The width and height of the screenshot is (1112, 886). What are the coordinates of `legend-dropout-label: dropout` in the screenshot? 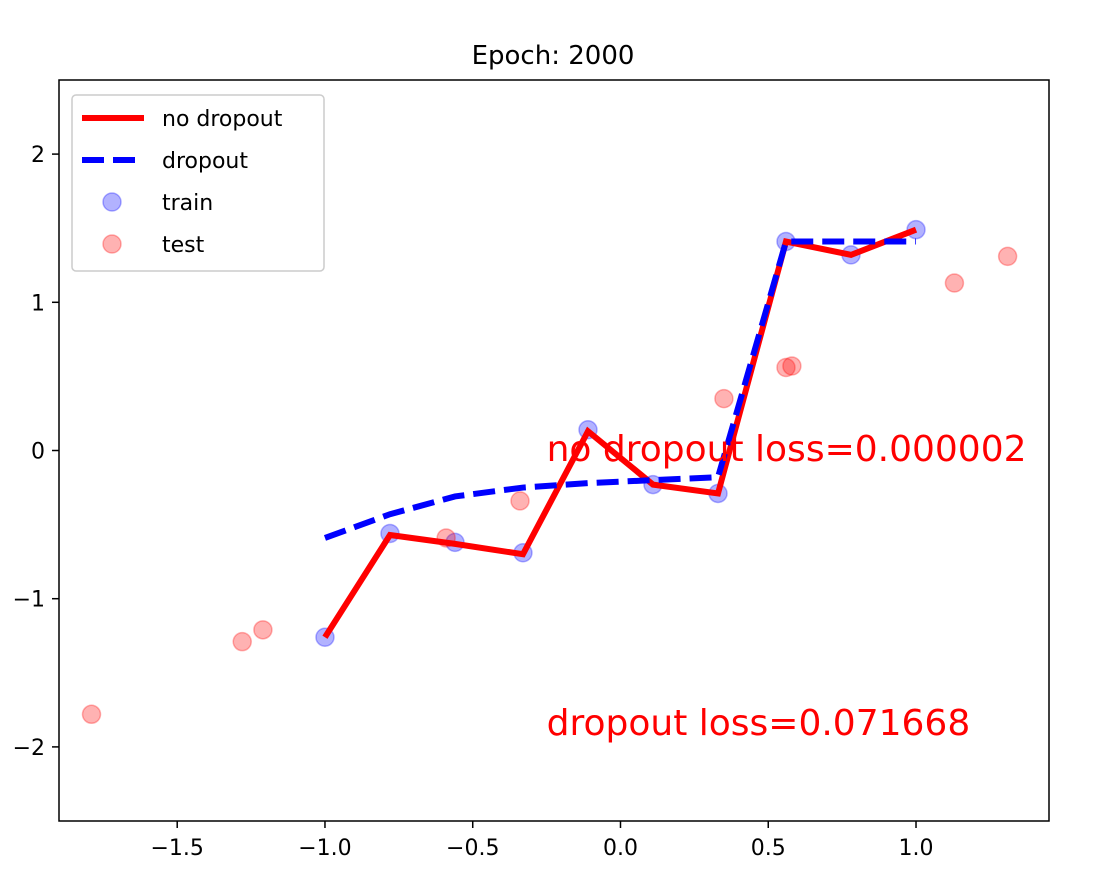 It's located at (205, 161).